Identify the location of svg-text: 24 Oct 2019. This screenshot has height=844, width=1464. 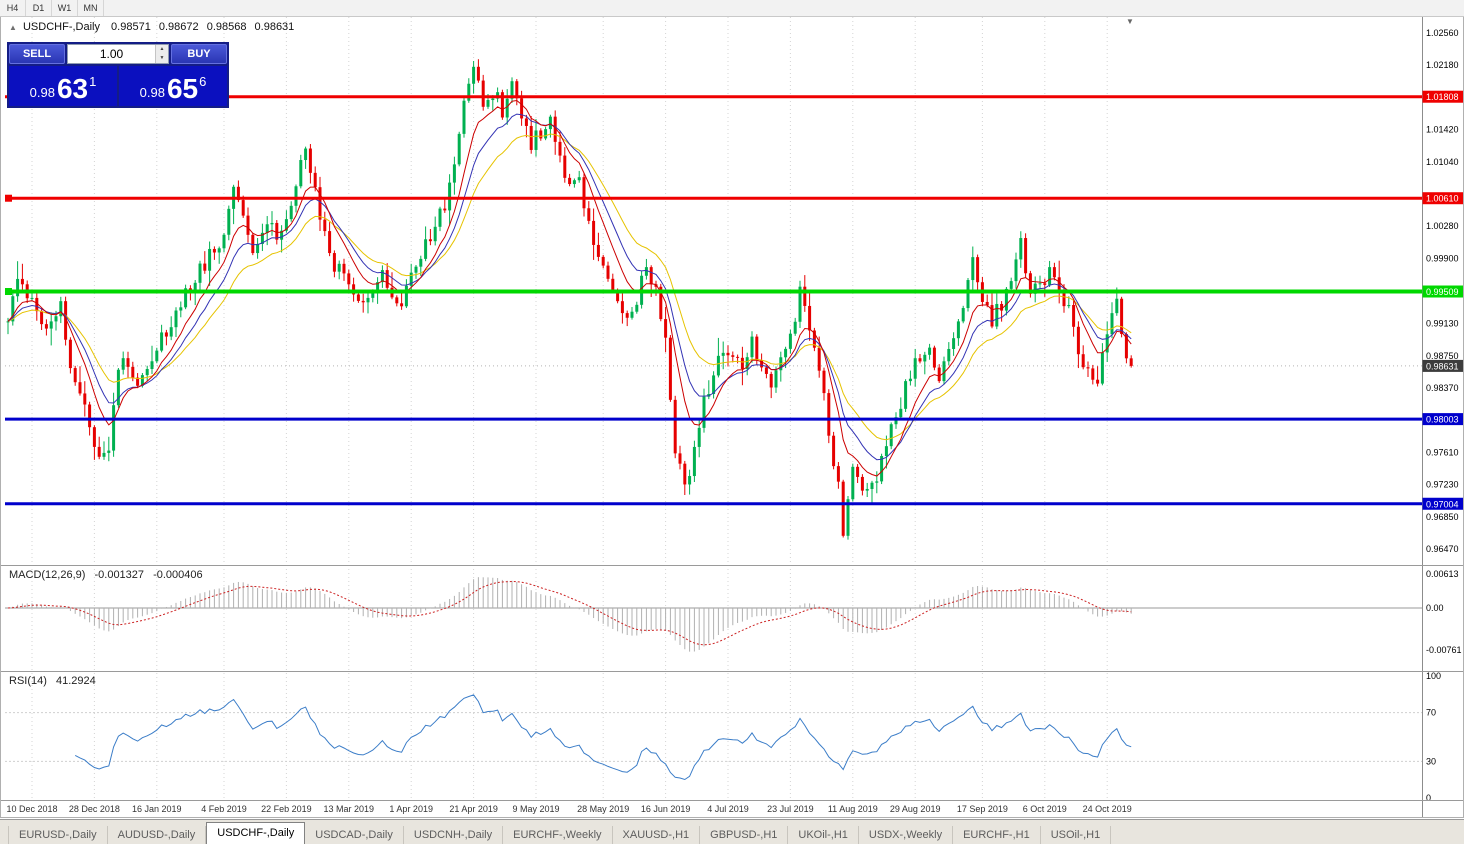
(1107, 809).